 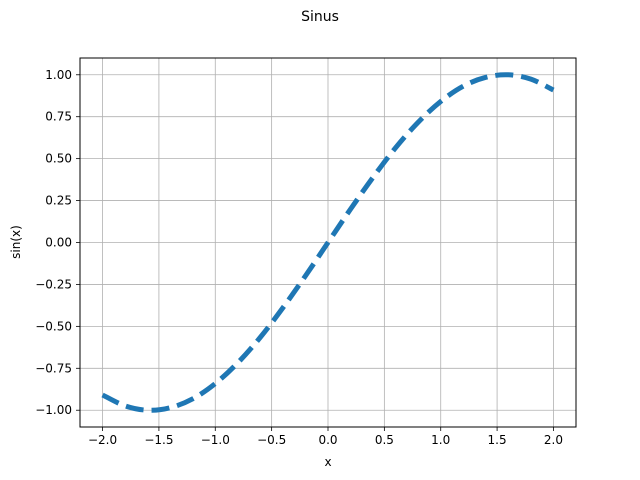 What do you see at coordinates (320, 17) in the screenshot?
I see `chart-title: Sinus` at bounding box center [320, 17].